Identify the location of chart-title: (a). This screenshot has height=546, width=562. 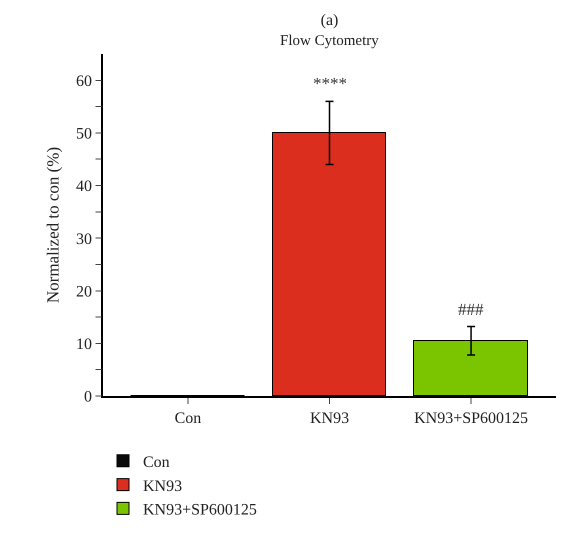
(329, 20).